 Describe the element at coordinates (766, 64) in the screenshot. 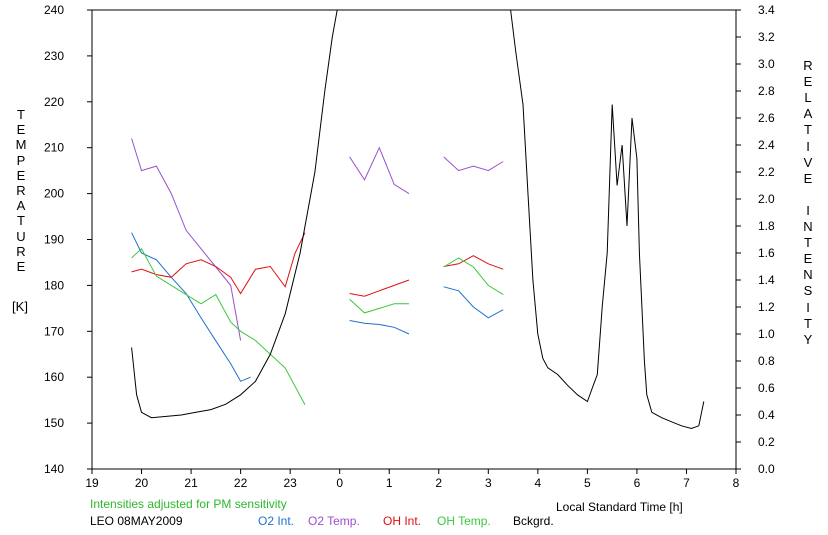

I see `y-right-tick-label: 3.0` at that location.